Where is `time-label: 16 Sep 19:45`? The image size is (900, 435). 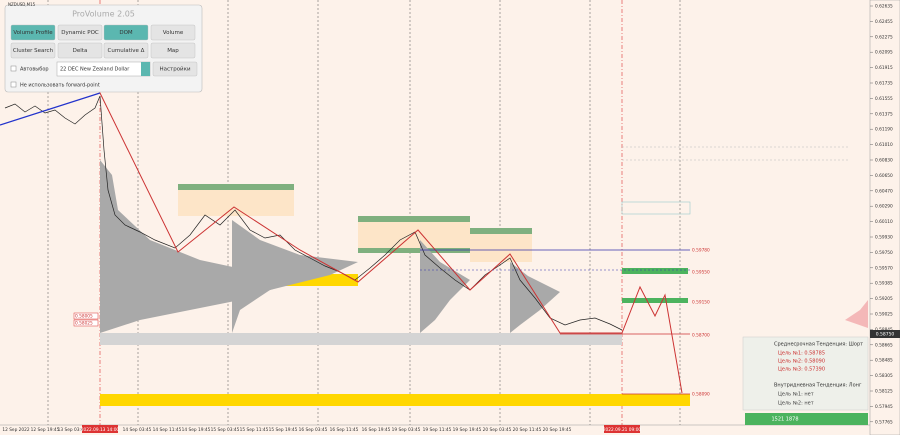
time-label: 16 Sep 19:45 is located at coordinates (376, 430).